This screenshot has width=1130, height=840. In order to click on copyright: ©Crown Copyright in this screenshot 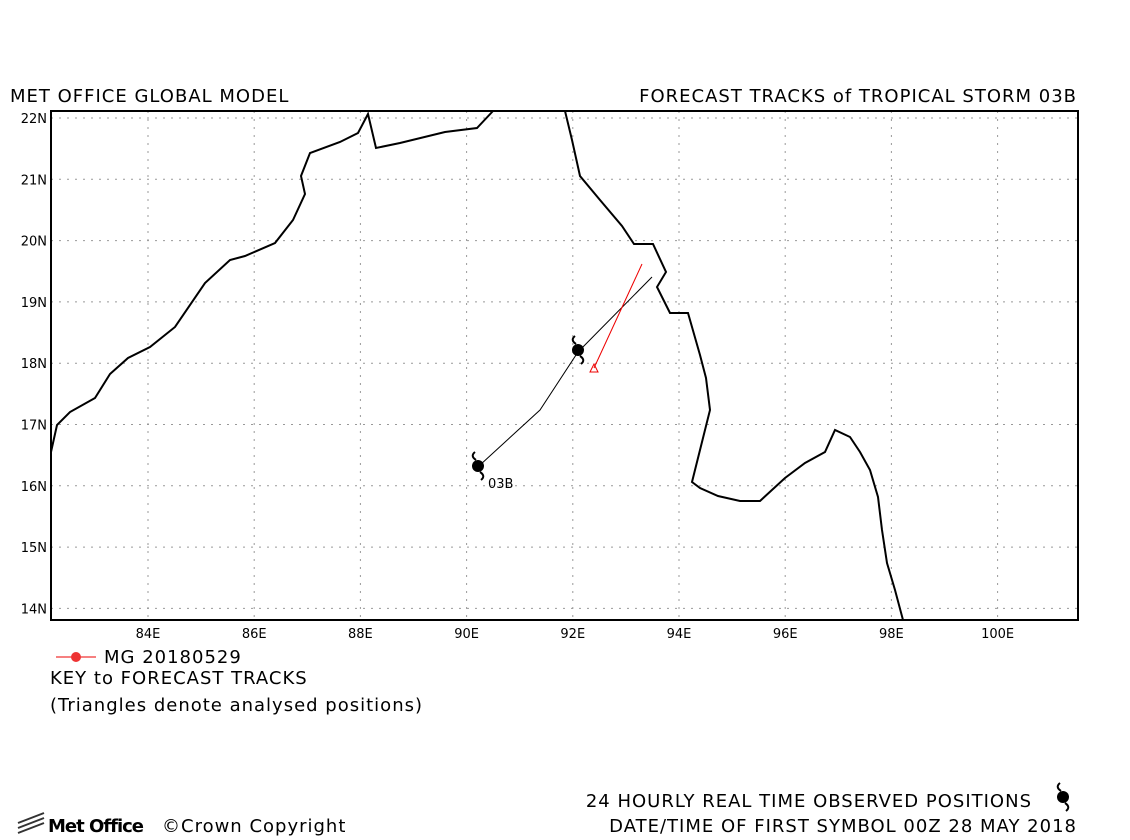, I will do `click(254, 826)`.